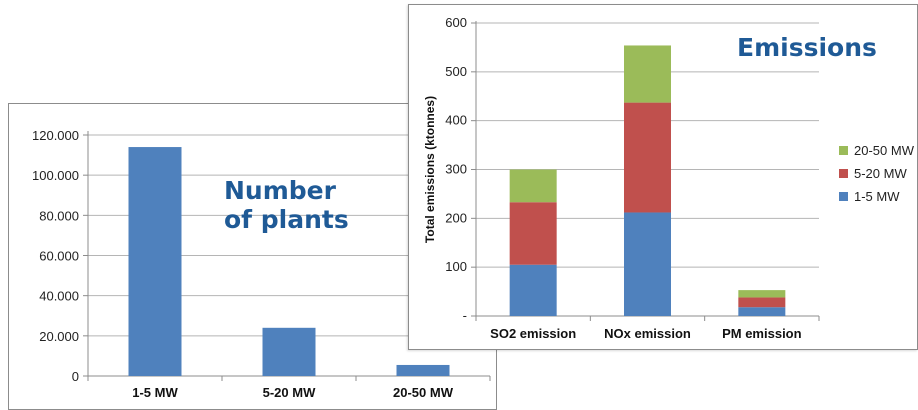 The height and width of the screenshot is (410, 918). Describe the element at coordinates (55, 175) in the screenshot. I see `y-tick-label: 100.000` at that location.